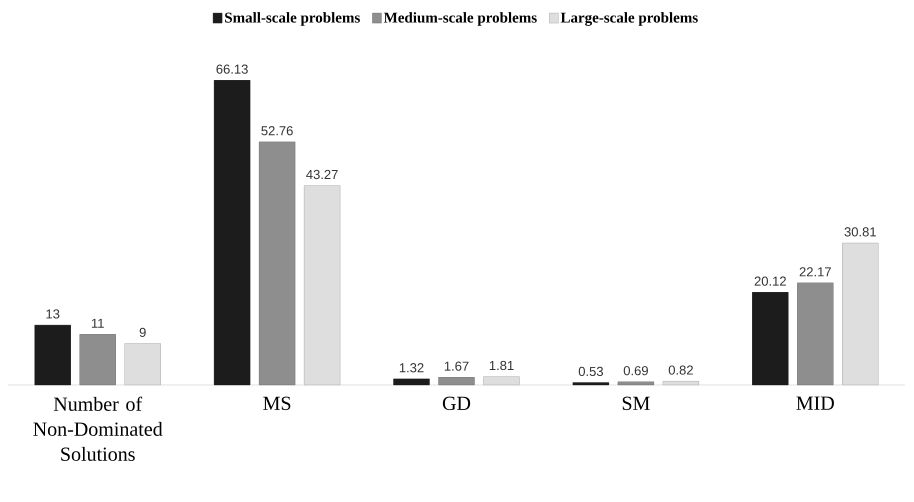  I want to click on data-label: 66.13, so click(232, 69).